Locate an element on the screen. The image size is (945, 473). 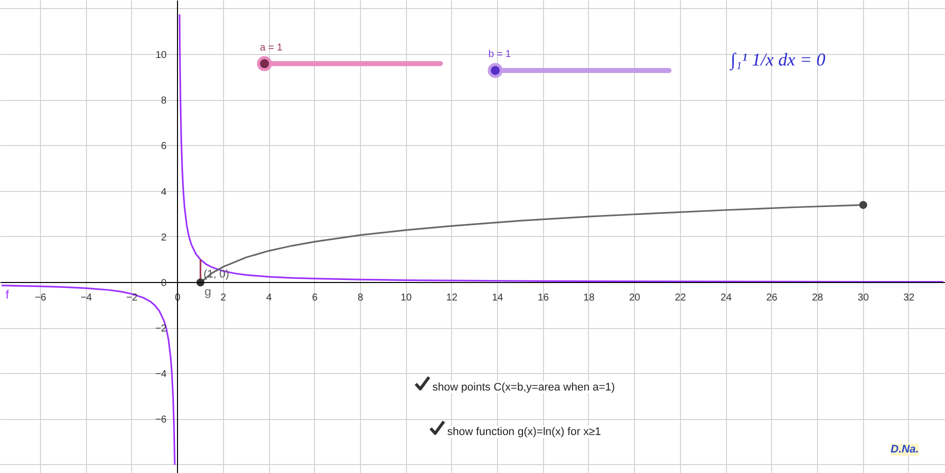
x-tick-label: 28 is located at coordinates (818, 298).